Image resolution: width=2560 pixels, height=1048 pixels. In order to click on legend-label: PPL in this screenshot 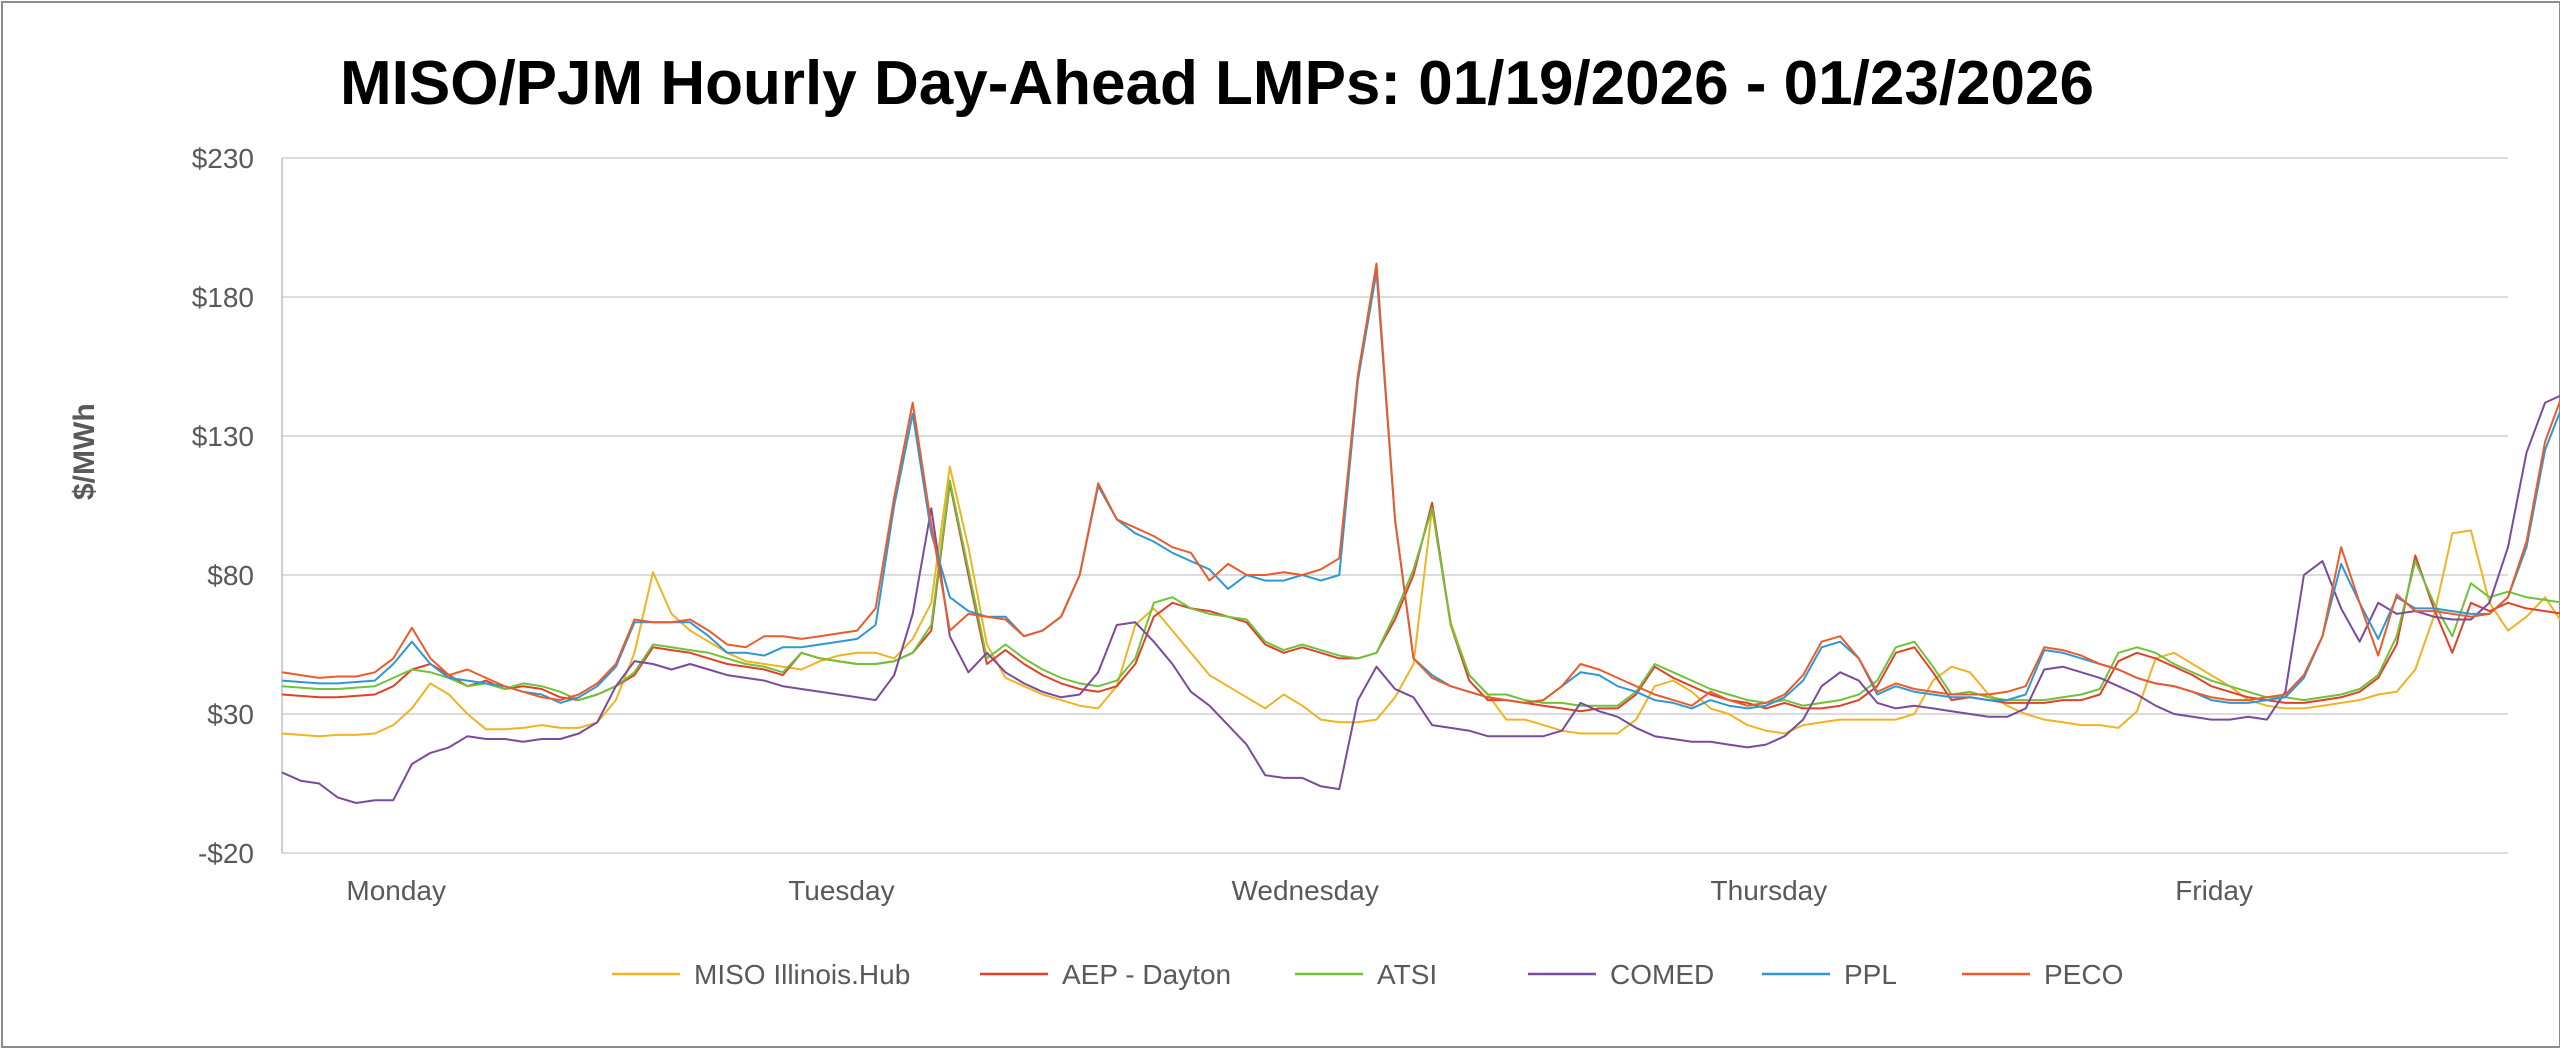, I will do `click(1870, 974)`.